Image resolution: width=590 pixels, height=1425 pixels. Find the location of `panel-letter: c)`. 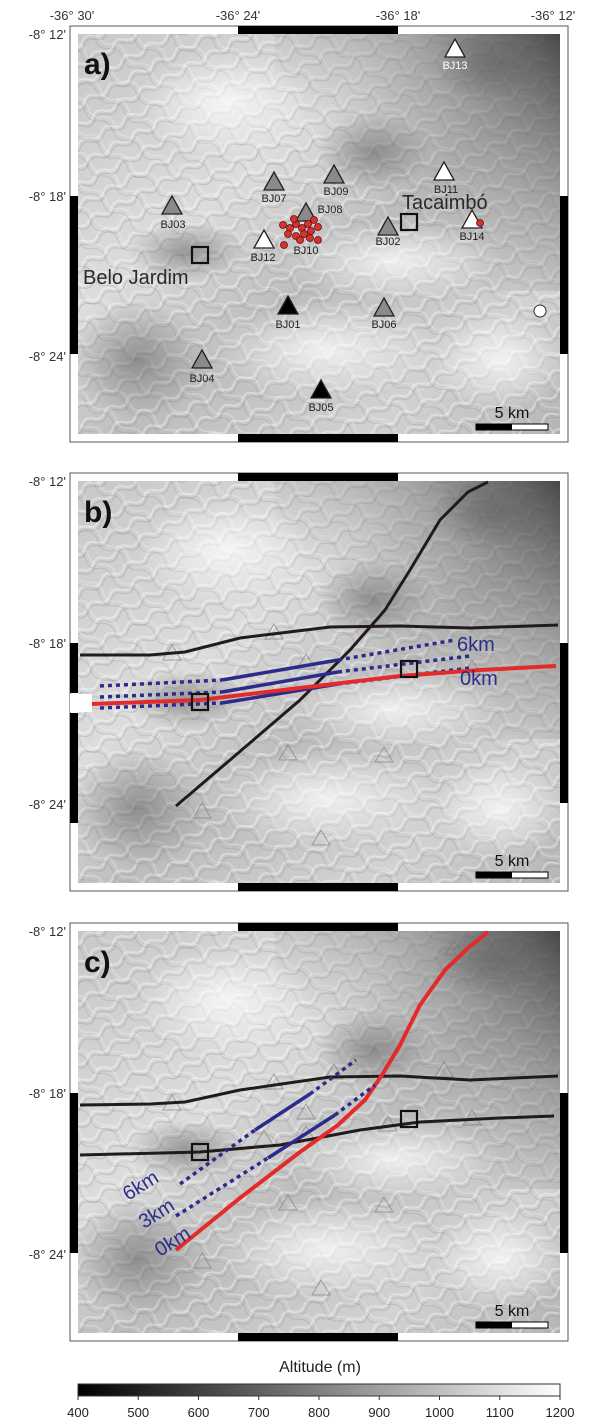

panel-letter: c) is located at coordinates (97, 962).